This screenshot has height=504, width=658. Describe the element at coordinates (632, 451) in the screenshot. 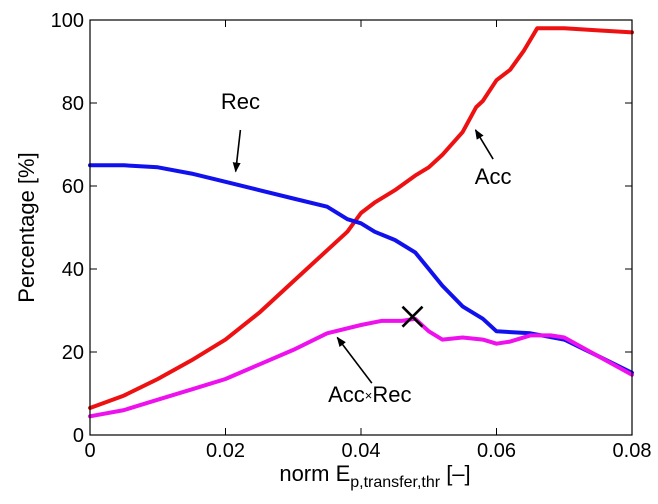

I see `x-tick-label: 0.08` at that location.